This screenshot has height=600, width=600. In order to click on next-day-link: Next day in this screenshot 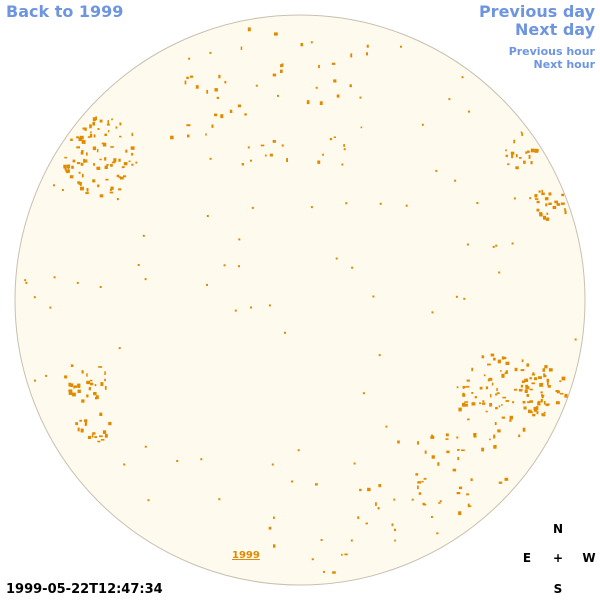, I will do `click(555, 29)`.